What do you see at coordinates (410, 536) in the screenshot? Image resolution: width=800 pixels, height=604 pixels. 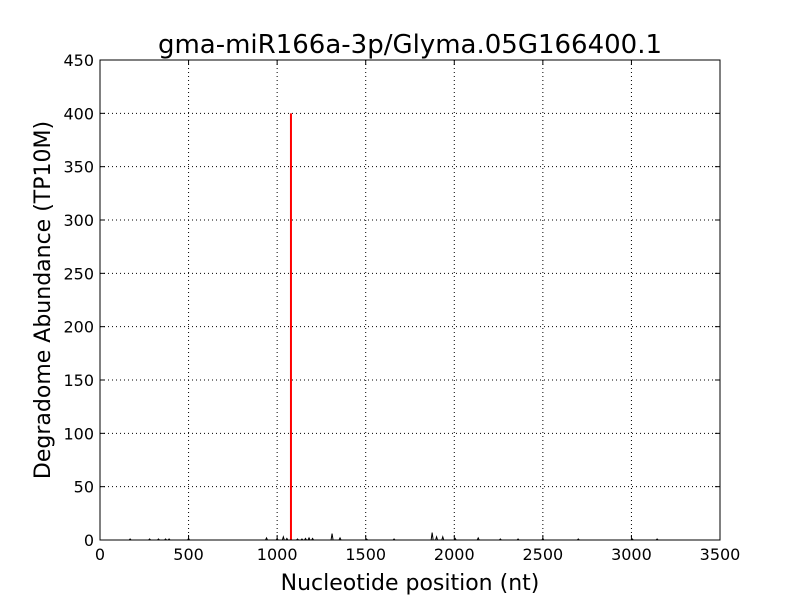 I see `background-series-line` at bounding box center [410, 536].